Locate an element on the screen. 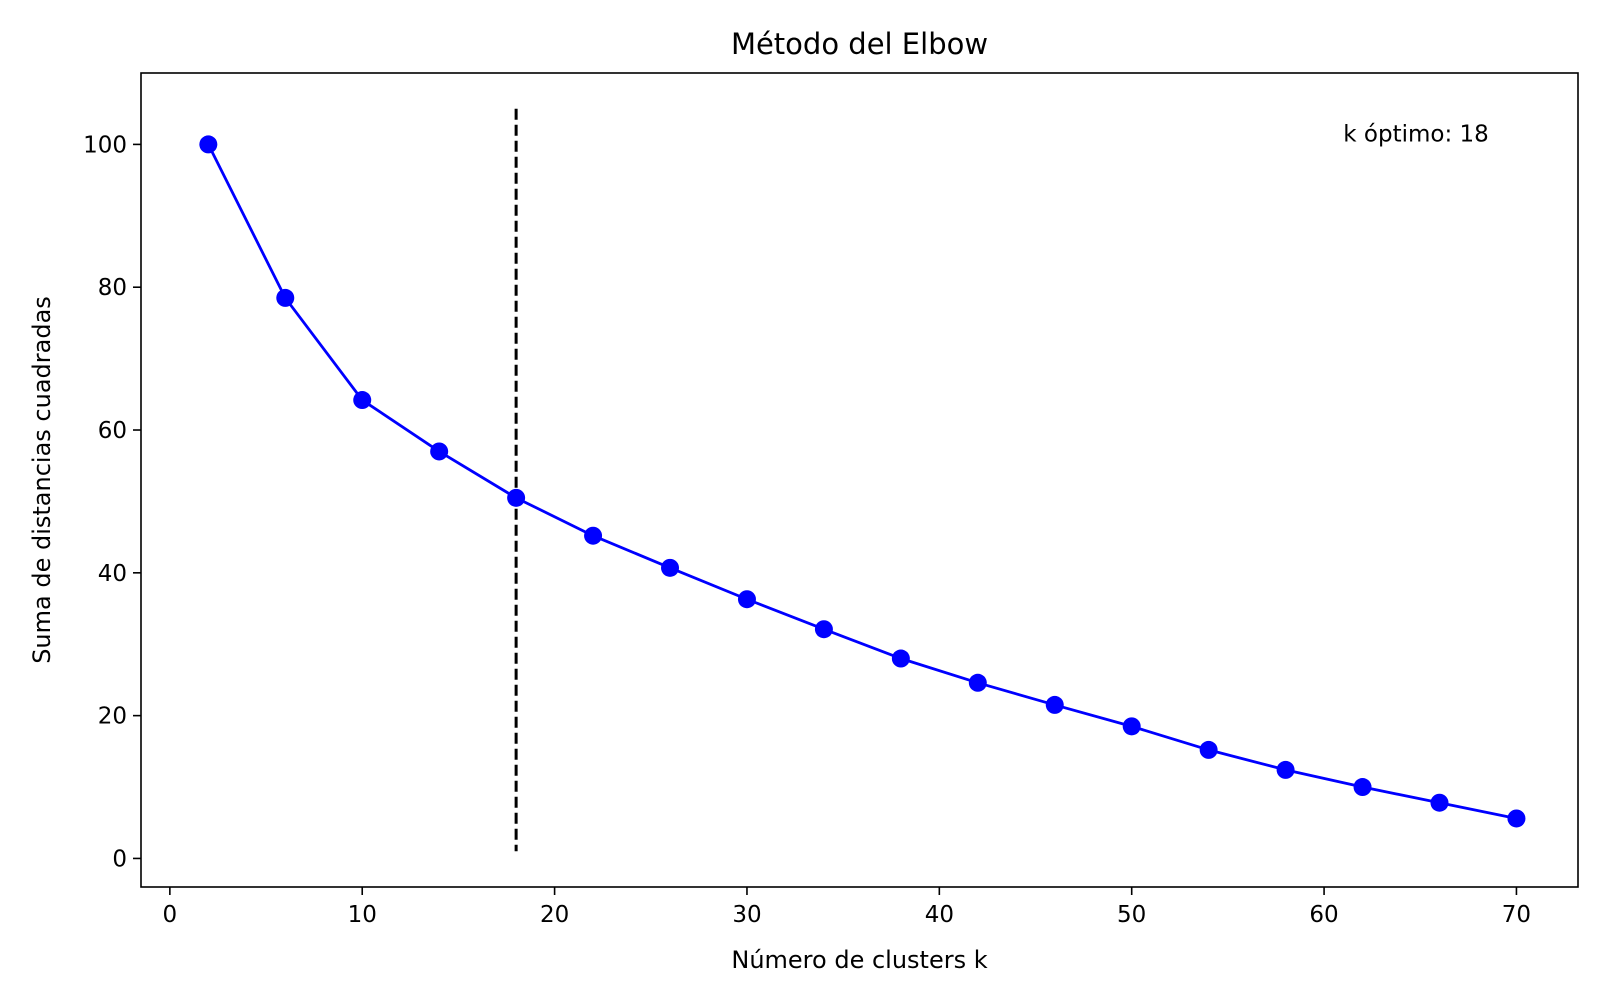 The image size is (1600, 1004). x-tick-label: 50 is located at coordinates (1131, 915).